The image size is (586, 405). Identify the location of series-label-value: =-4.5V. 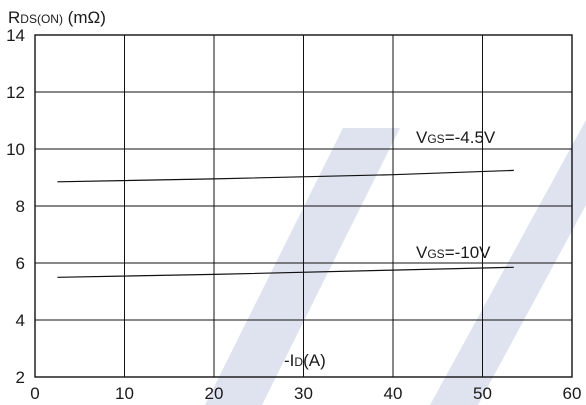
(470, 137).